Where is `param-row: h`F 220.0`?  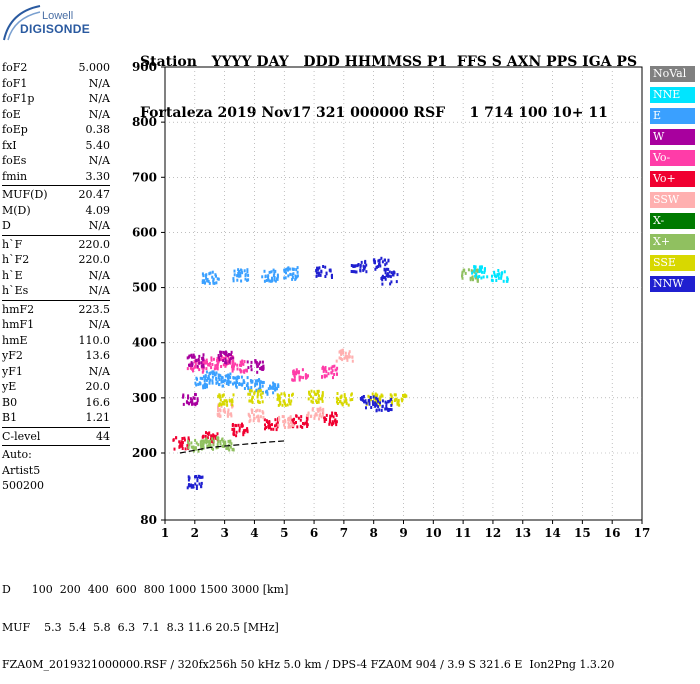 param-row: h`F 220.0 is located at coordinates (56, 245).